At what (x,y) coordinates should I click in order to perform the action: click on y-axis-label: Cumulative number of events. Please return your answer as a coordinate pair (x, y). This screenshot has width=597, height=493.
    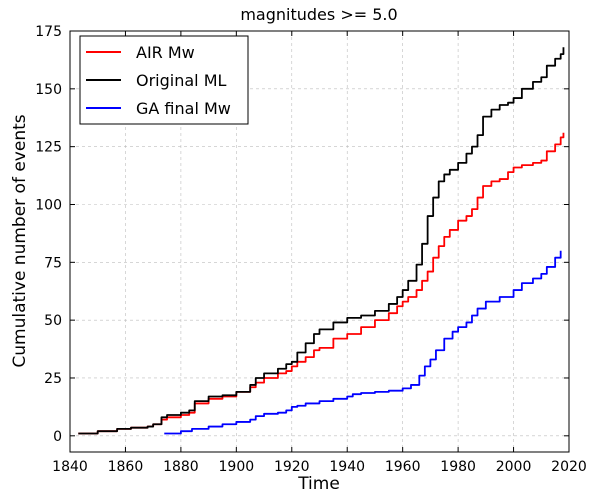
    Looking at the image, I should click on (20, 240).